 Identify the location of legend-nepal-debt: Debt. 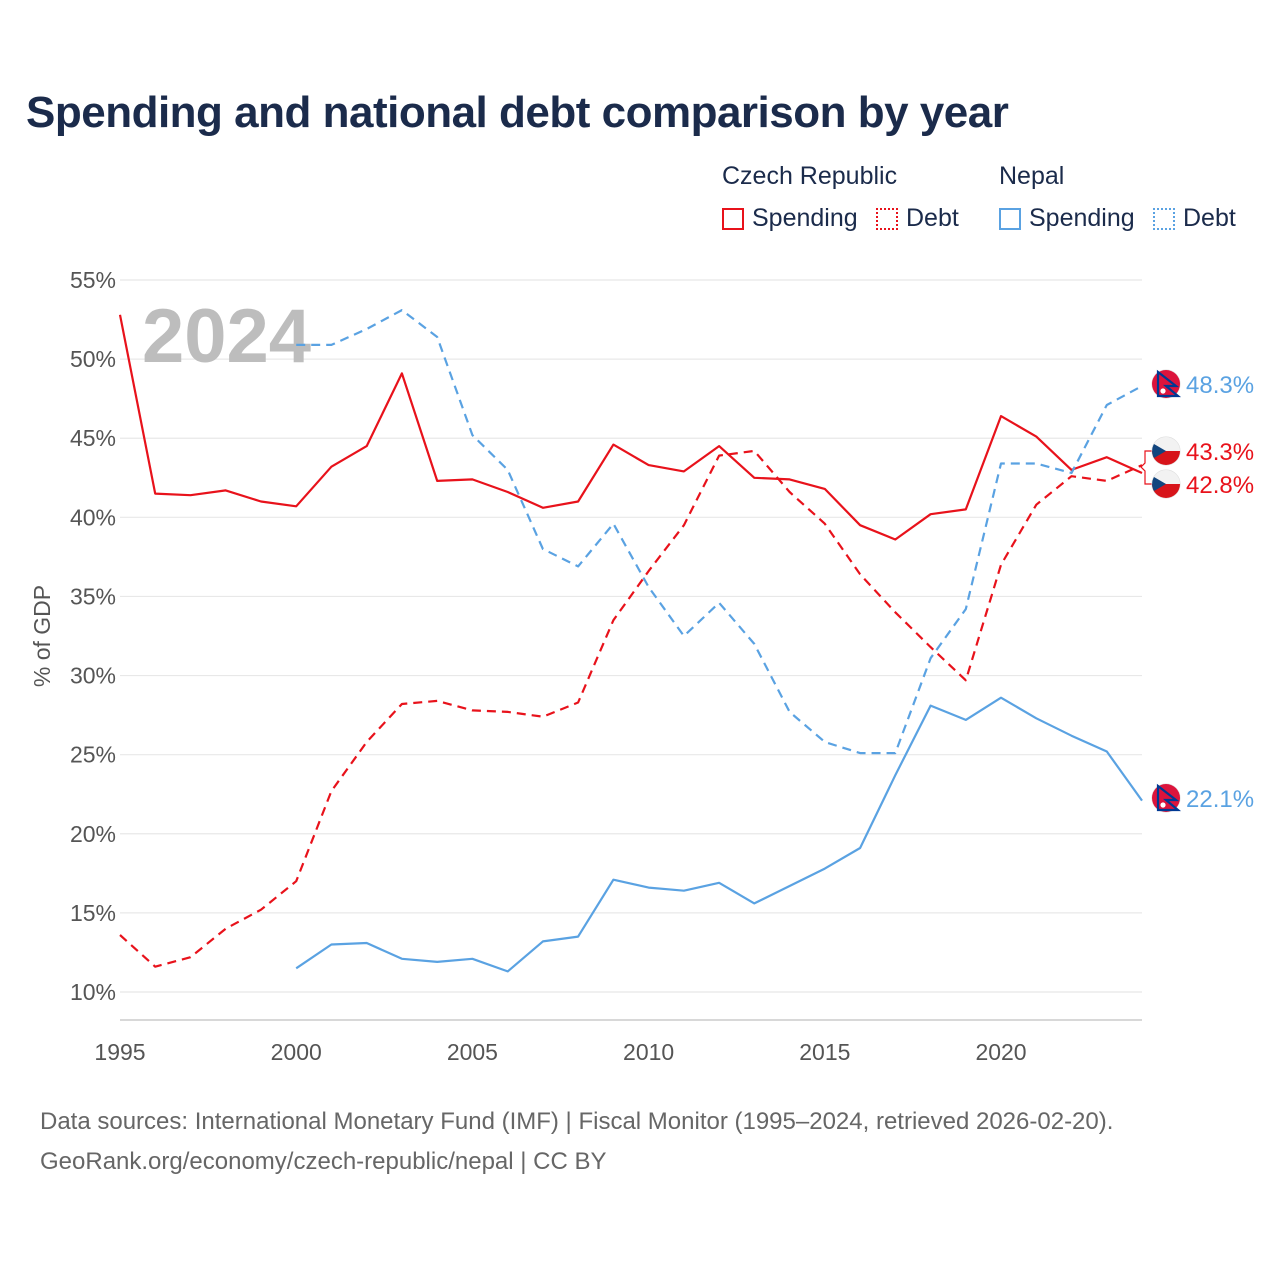
(1194, 218).